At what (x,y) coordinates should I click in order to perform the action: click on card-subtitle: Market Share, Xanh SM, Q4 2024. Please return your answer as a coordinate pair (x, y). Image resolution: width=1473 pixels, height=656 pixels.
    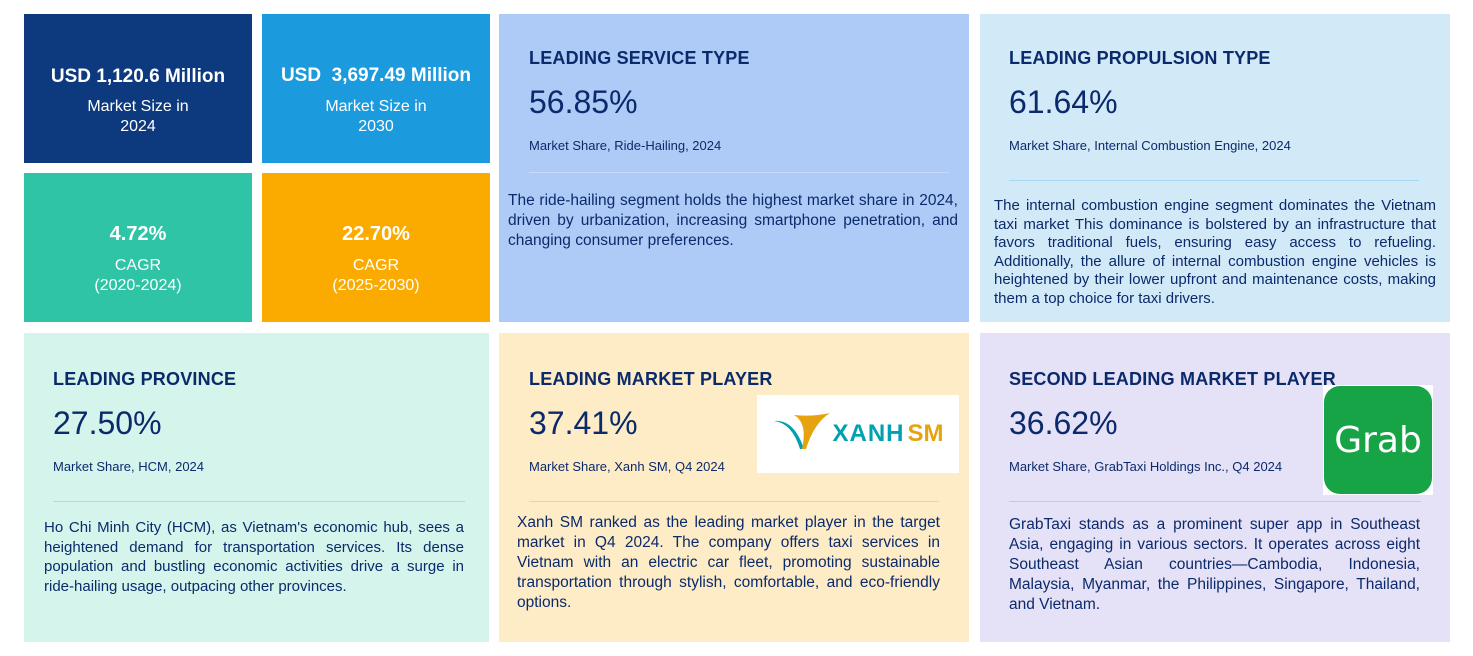
    Looking at the image, I should click on (627, 466).